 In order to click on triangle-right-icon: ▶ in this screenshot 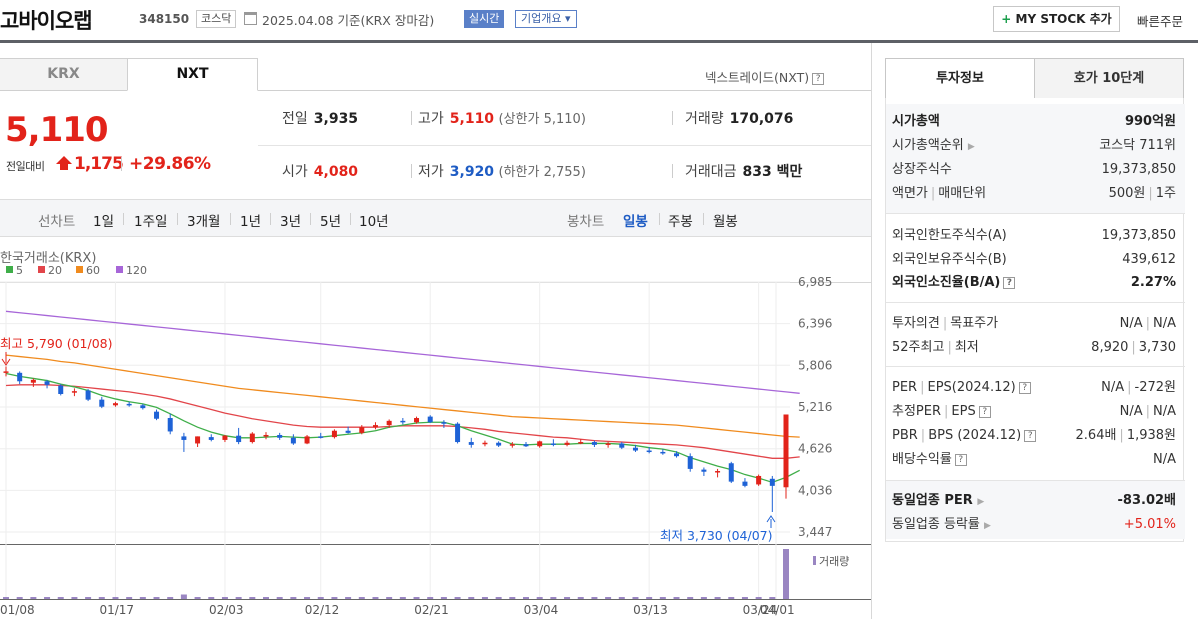, I will do `click(971, 147)`.